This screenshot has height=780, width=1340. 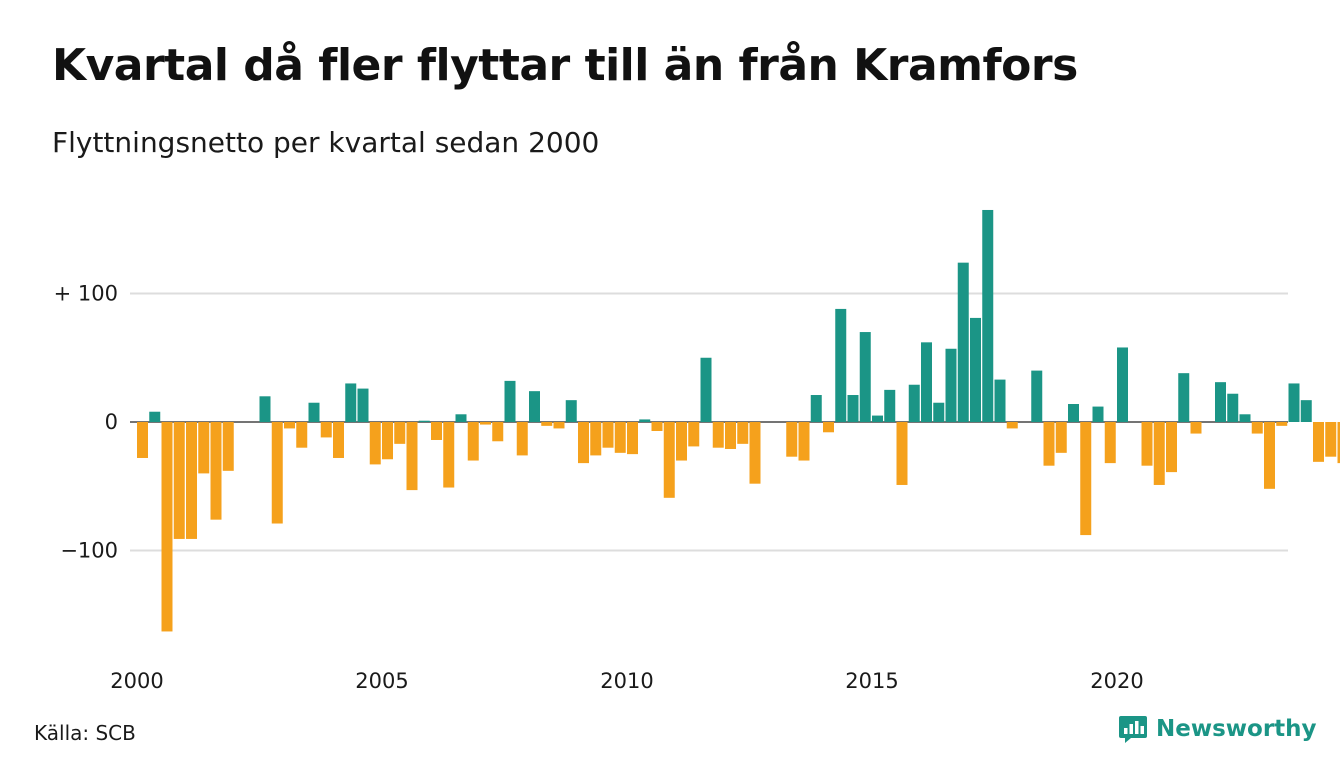 I want to click on y-tick-label: + 100, so click(x=86, y=294).